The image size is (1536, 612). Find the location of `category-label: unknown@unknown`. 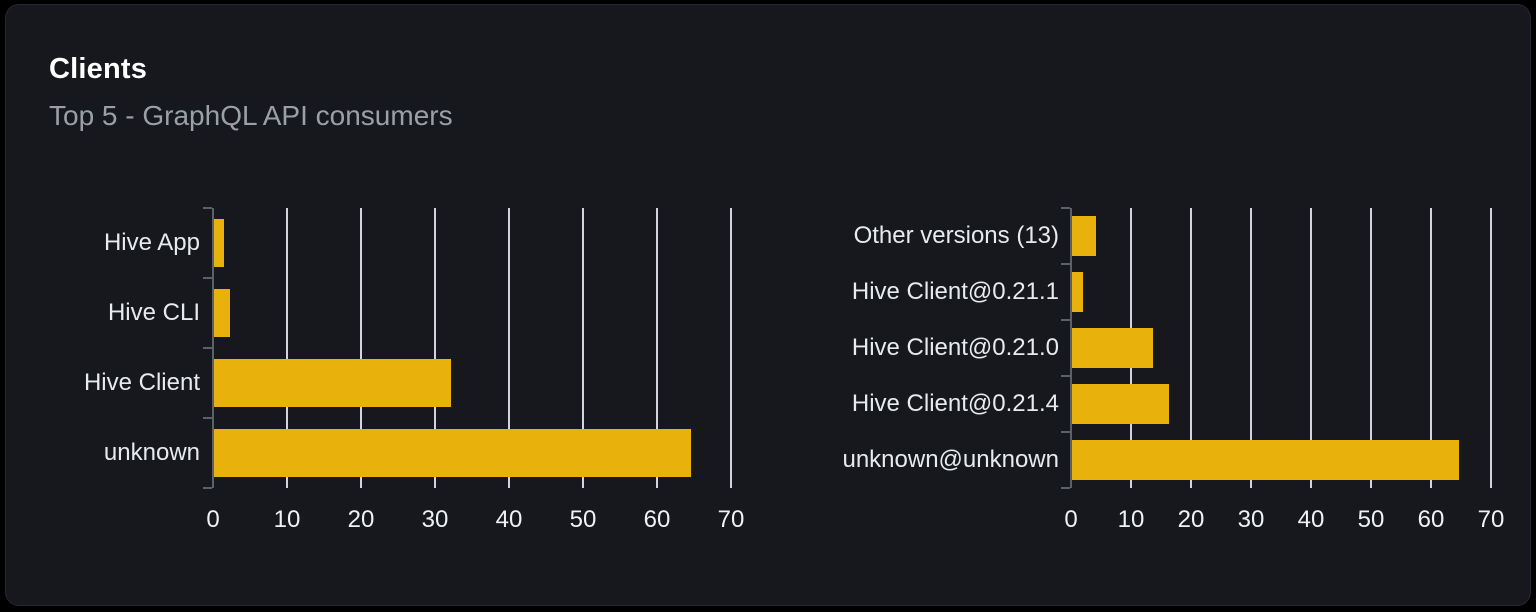

category-label: unknown@unknown is located at coordinates (950, 459).